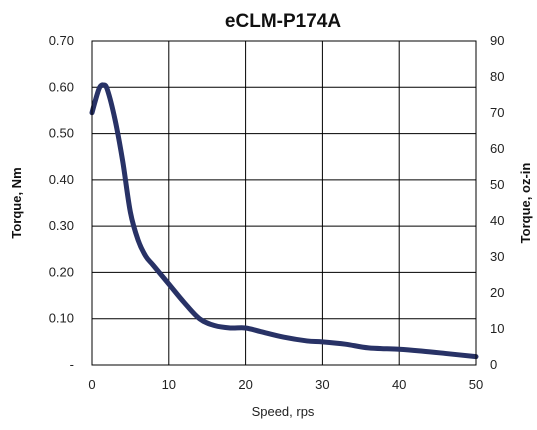 The width and height of the screenshot is (537, 430). What do you see at coordinates (497, 256) in the screenshot?
I see `y2-tick-label: 30` at bounding box center [497, 256].